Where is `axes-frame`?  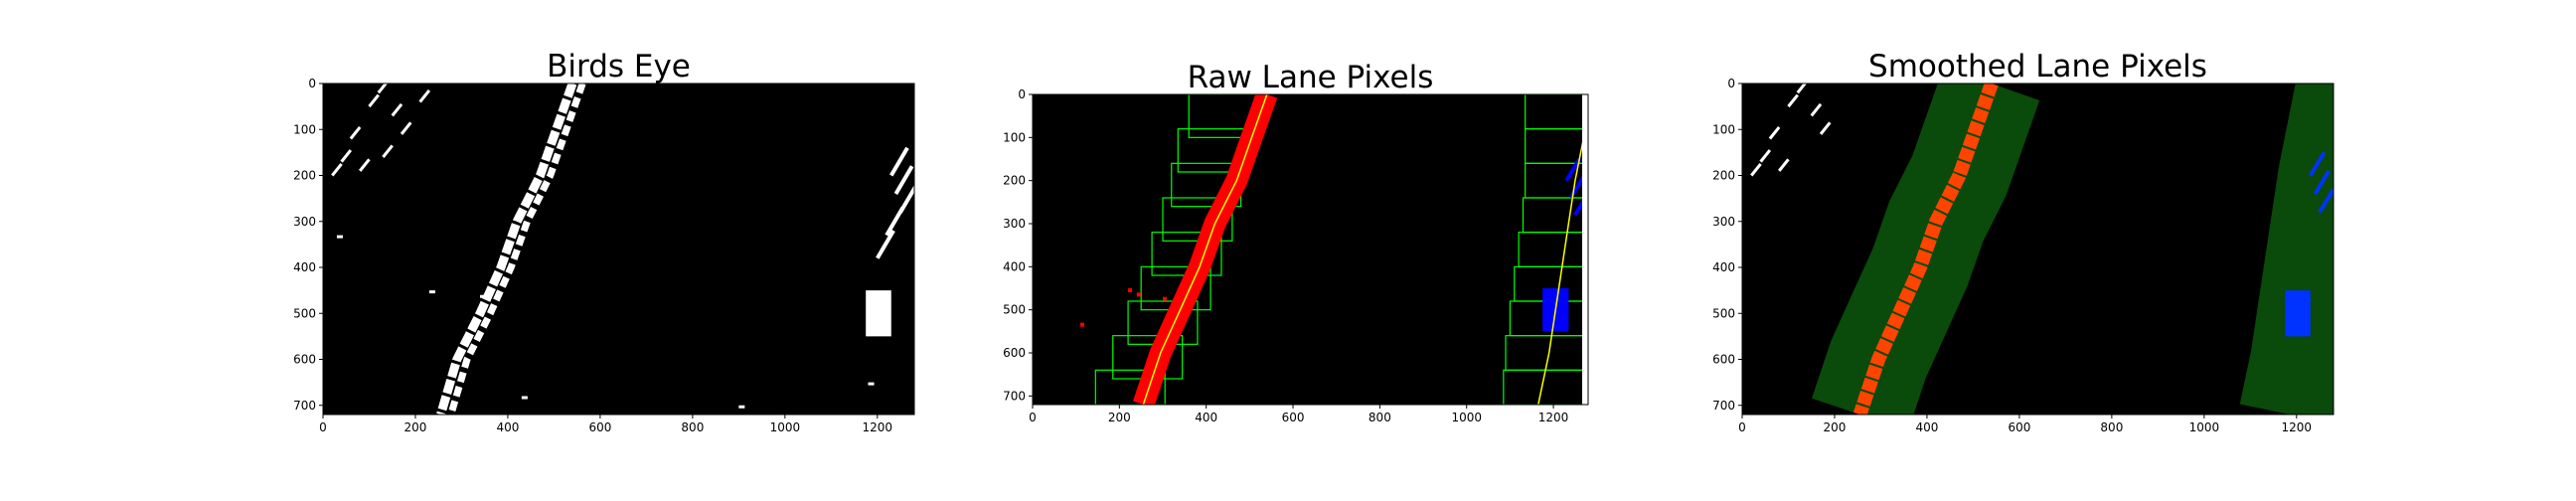 axes-frame is located at coordinates (1310, 249).